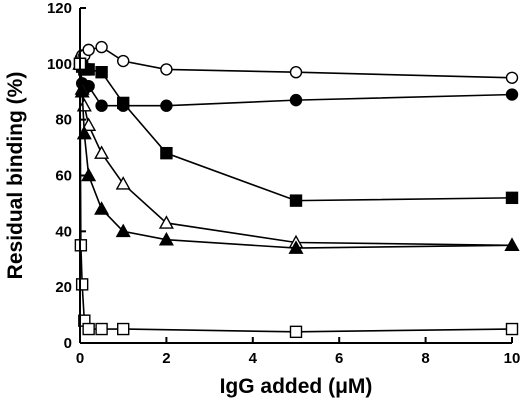  I want to click on y-tick-label: 20, so click(63, 287).